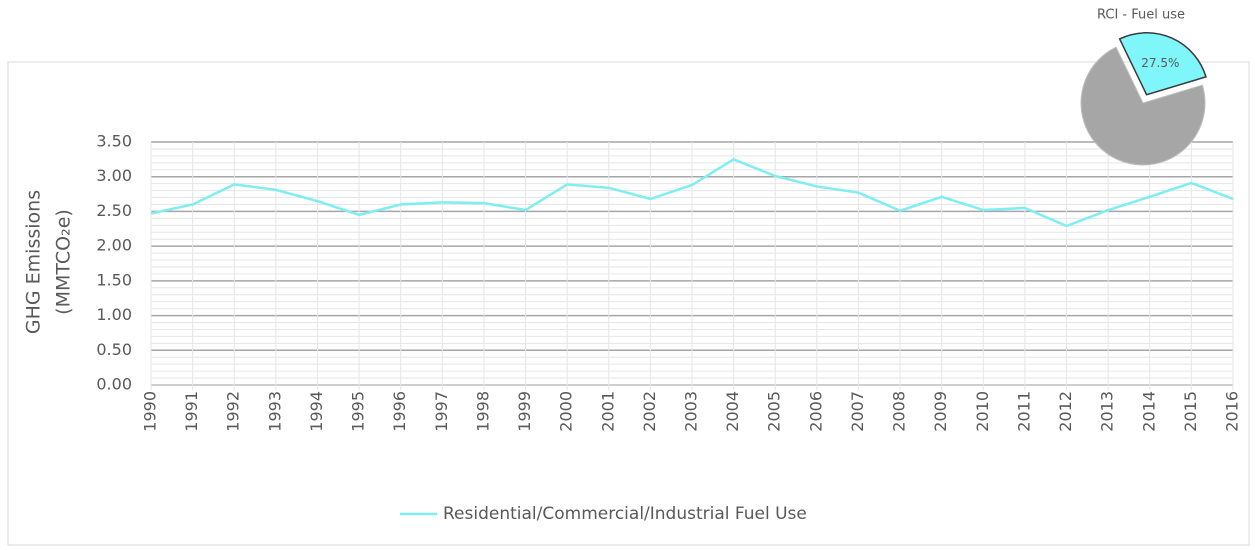 The height and width of the screenshot is (550, 1255). What do you see at coordinates (607, 411) in the screenshot?
I see `x-tick-label: 2001` at bounding box center [607, 411].